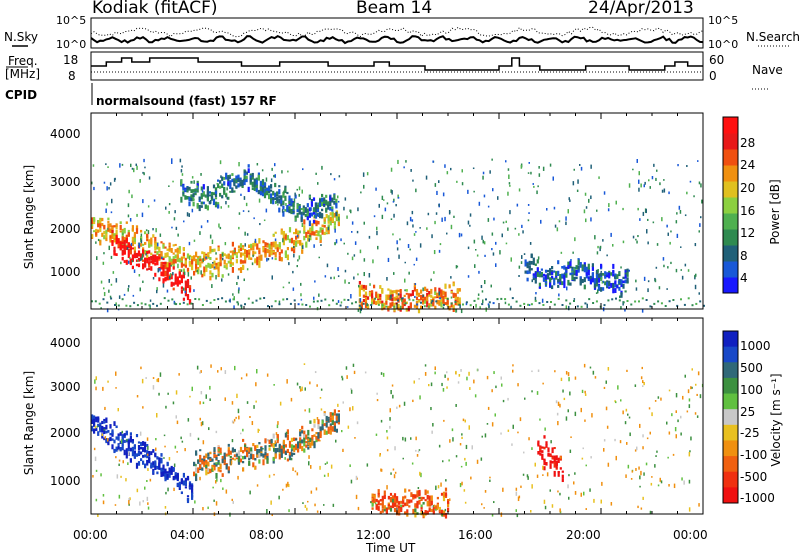 The width and height of the screenshot is (800, 555). I want to click on power-colorbar-segment, so click(730, 253).